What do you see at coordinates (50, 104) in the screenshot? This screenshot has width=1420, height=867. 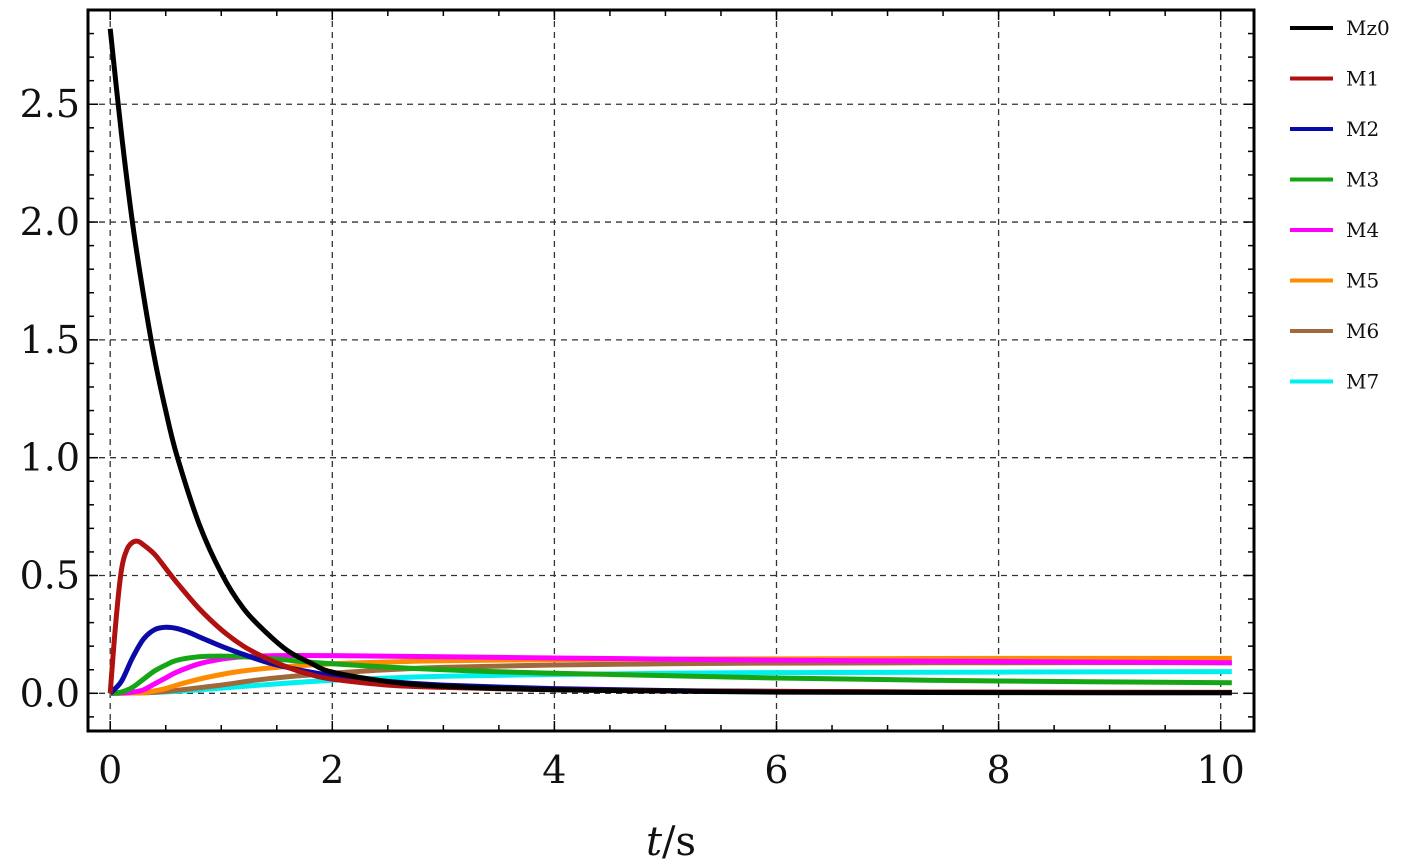 I see `y-tick-label: 2.5` at bounding box center [50, 104].